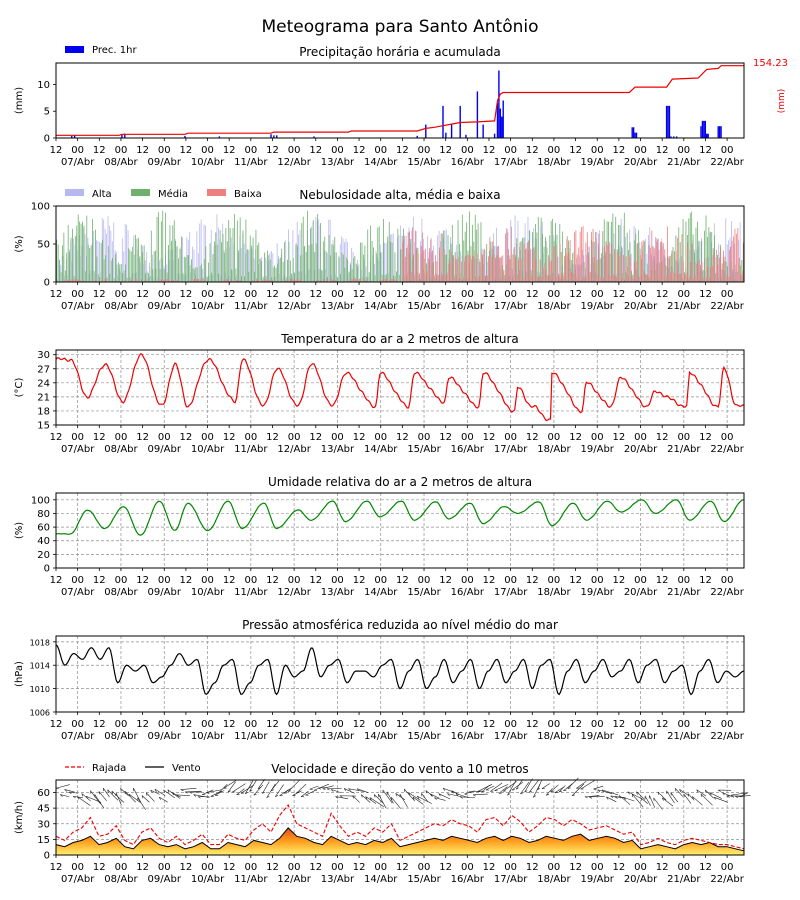 This screenshot has width=800, height=900. Describe the element at coordinates (173, 194) in the screenshot. I see `legend-label: Média` at that location.